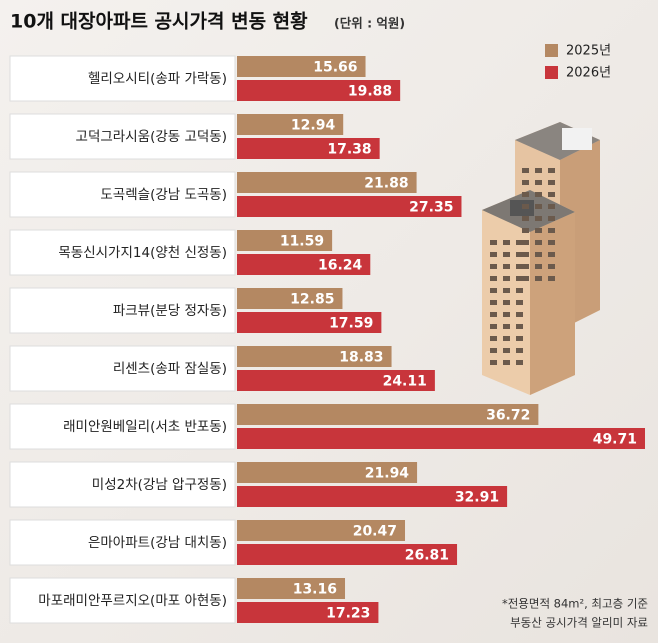 The height and width of the screenshot is (643, 658). What do you see at coordinates (361, 358) in the screenshot?
I see `value-label: 18.83` at bounding box center [361, 358].